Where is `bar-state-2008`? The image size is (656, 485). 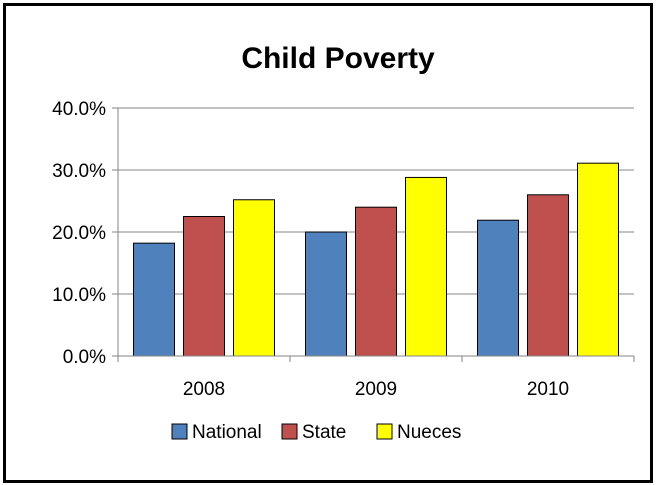
bar-state-2008 is located at coordinates (204, 286).